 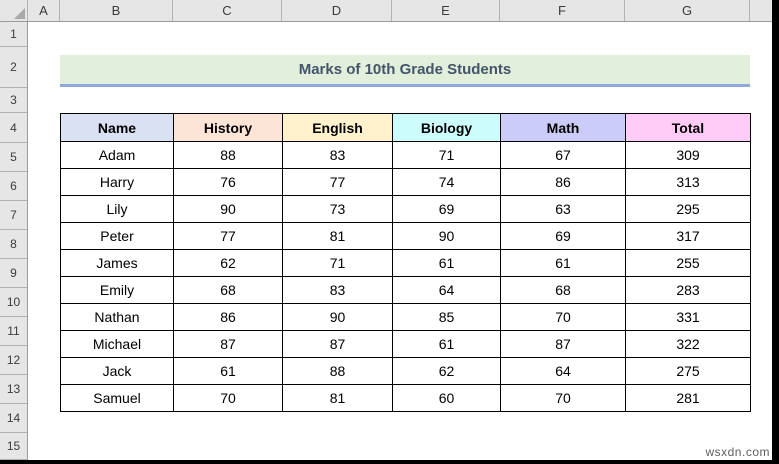 I want to click on row-header-9: 9, so click(x=13, y=273).